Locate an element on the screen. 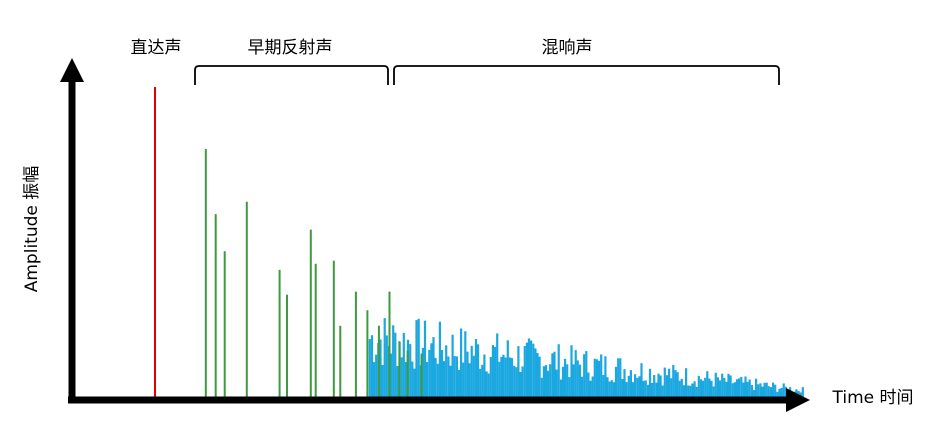 The image size is (951, 438). brackets is located at coordinates (487, 75).